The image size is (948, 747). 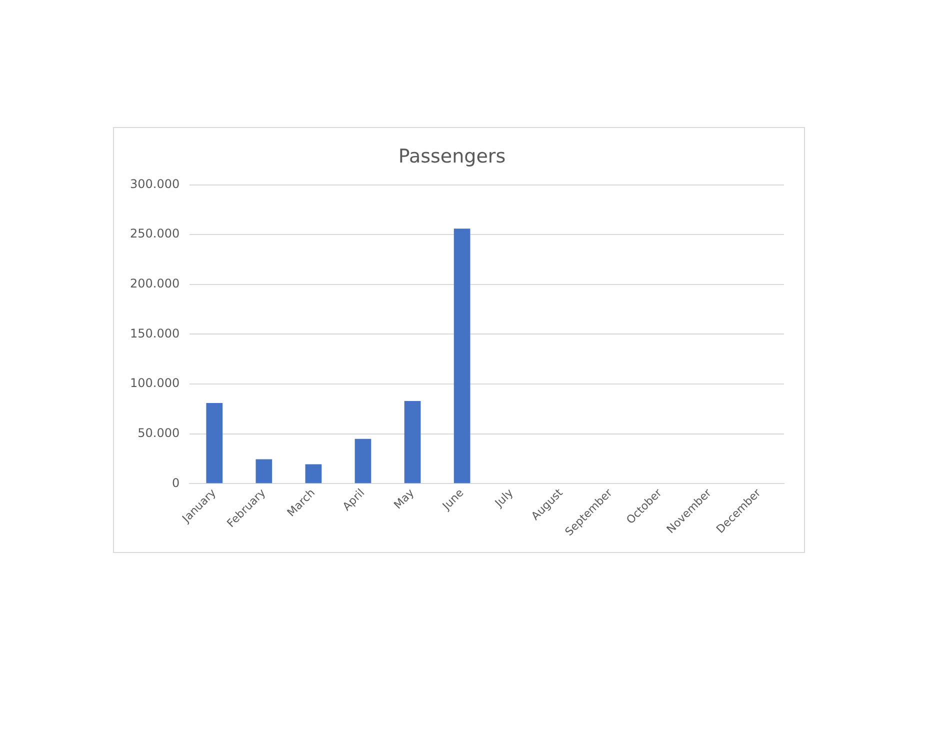 I want to click on y-tick-label: 300.000, so click(x=155, y=183).